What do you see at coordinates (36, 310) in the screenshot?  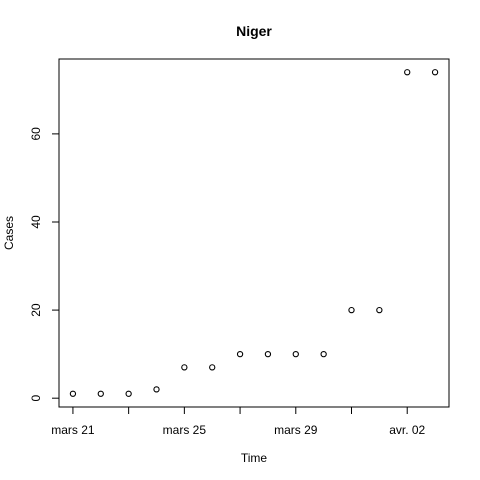 I see `y-tick-label: 20` at bounding box center [36, 310].